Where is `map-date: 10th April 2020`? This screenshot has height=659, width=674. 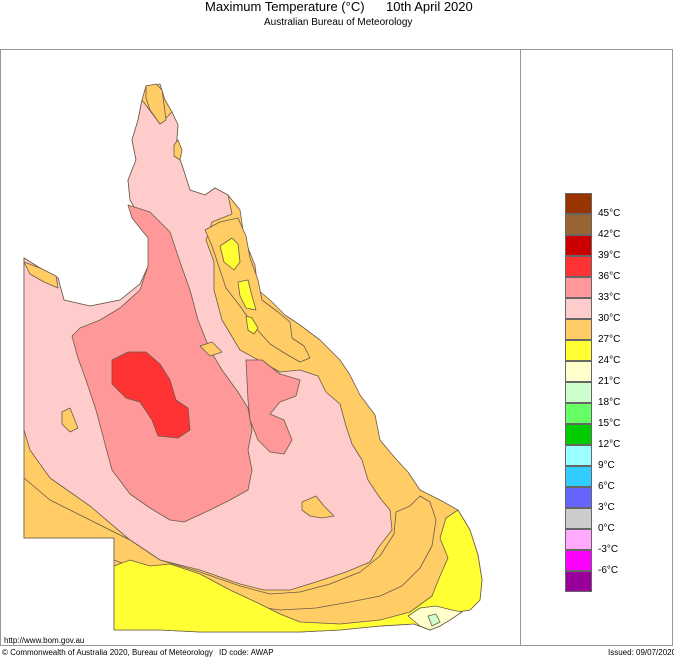
map-date: 10th April 2020 is located at coordinates (429, 7).